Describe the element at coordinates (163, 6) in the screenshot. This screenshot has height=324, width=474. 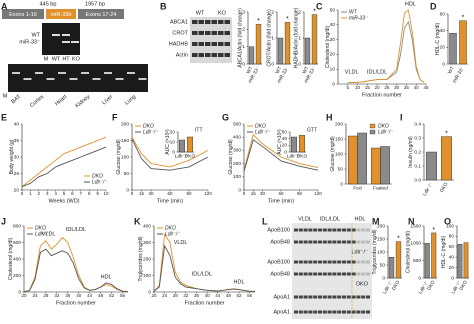
I see `panel-label: B` at that location.